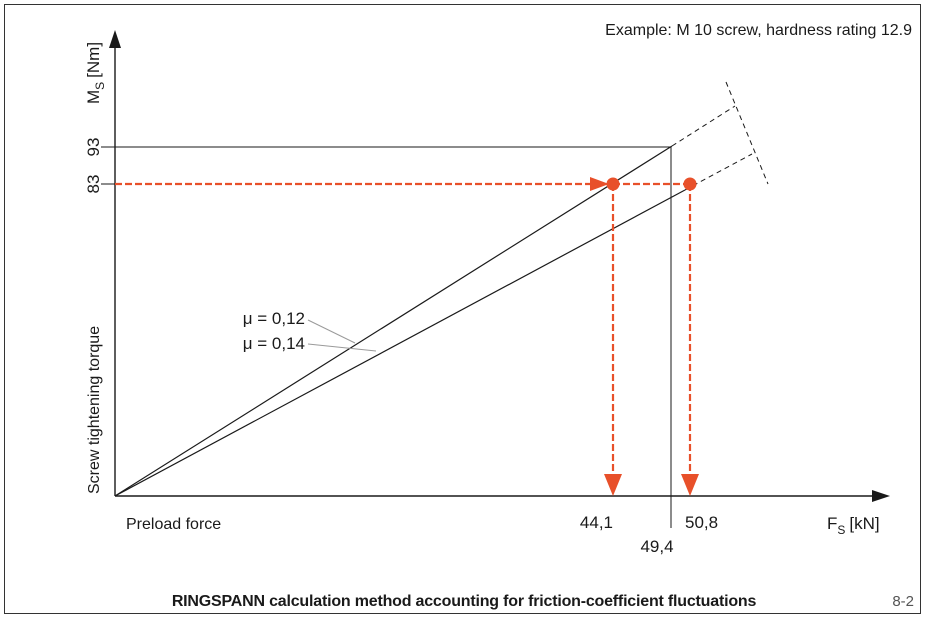  Describe the element at coordinates (853, 525) in the screenshot. I see `x-axis-title: FS [kN]` at that location.